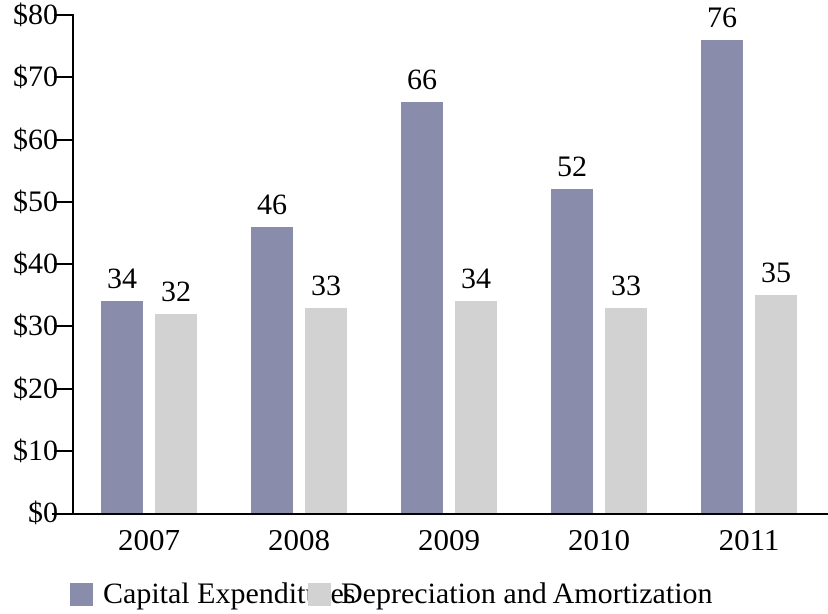 This screenshot has height=614, width=828. Describe the element at coordinates (35, 450) in the screenshot. I see `y-tick-label: $10` at that location.